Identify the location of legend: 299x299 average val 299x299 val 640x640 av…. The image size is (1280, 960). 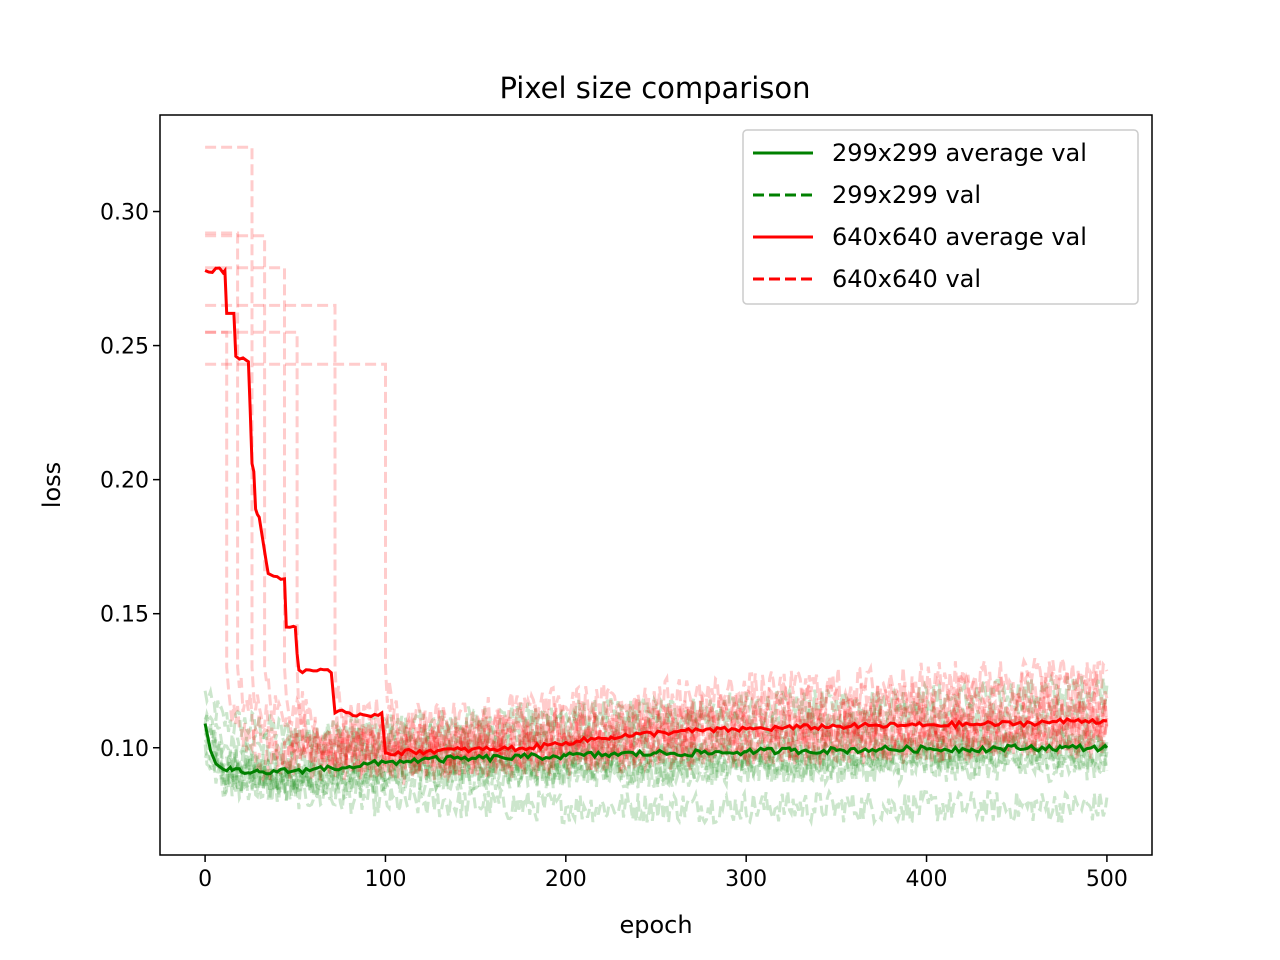
(940, 217).